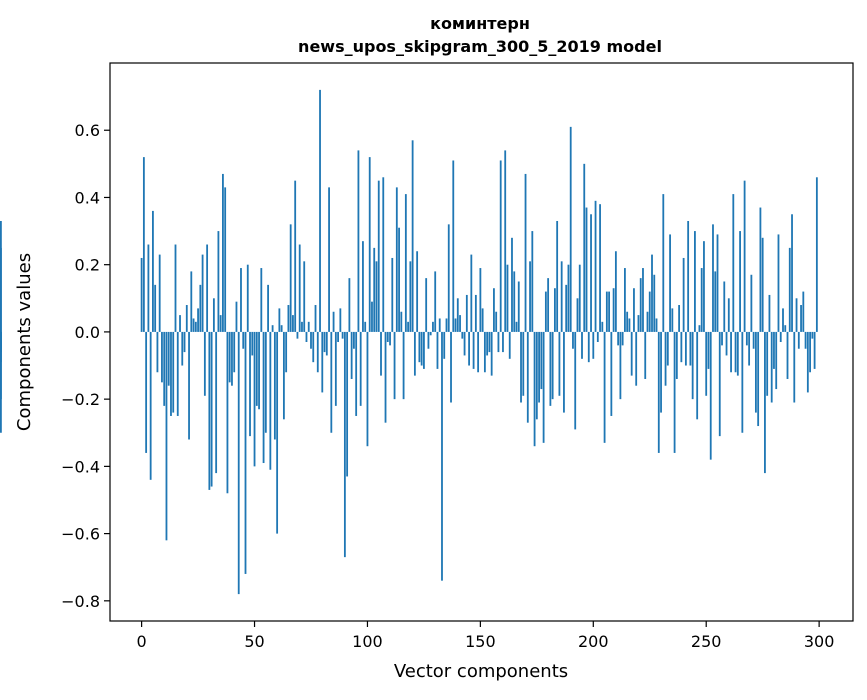 The height and width of the screenshot is (700, 867). I want to click on x-tick-label: 300, so click(819, 641).